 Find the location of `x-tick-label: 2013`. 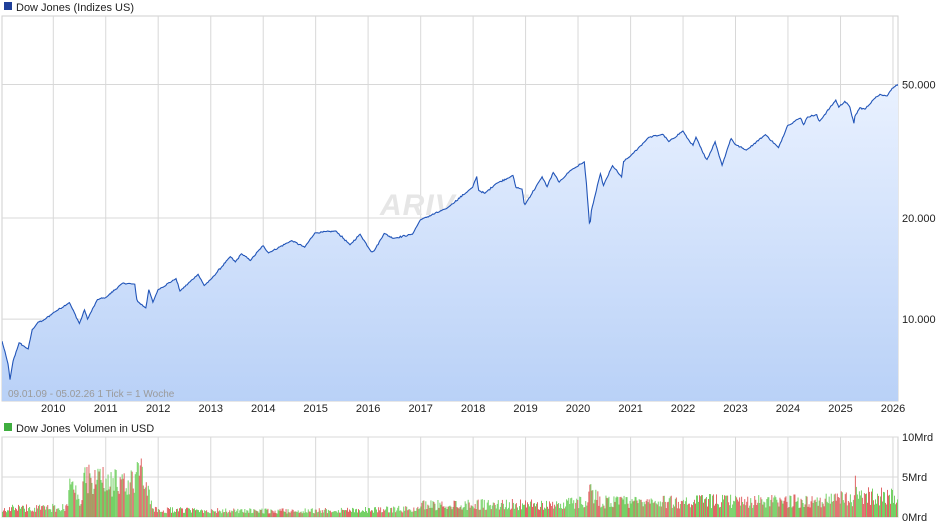

x-tick-label: 2013 is located at coordinates (211, 409).